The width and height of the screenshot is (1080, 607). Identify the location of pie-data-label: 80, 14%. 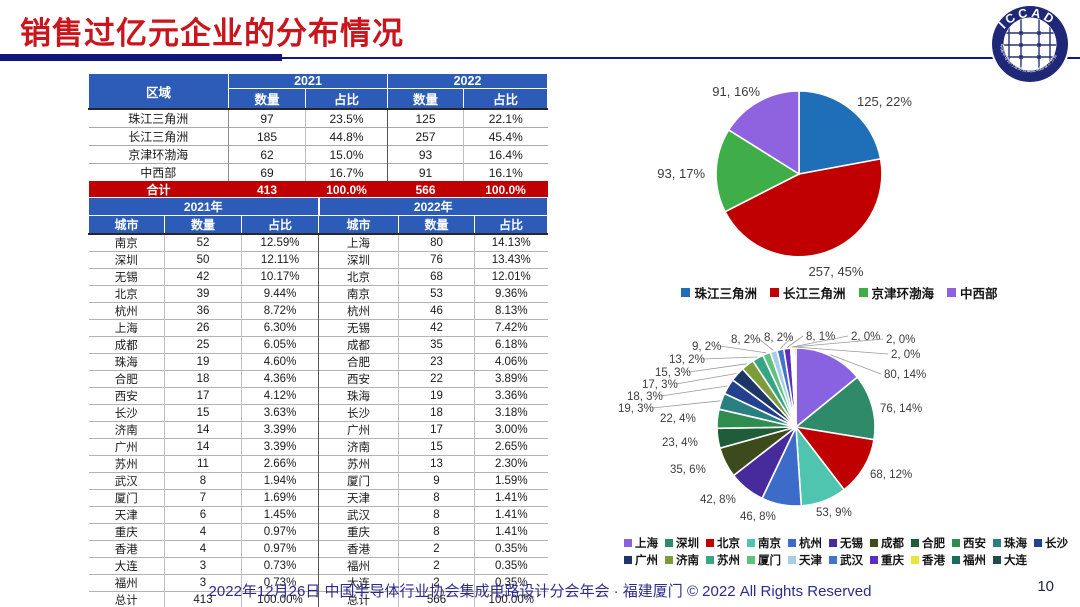
(905, 375).